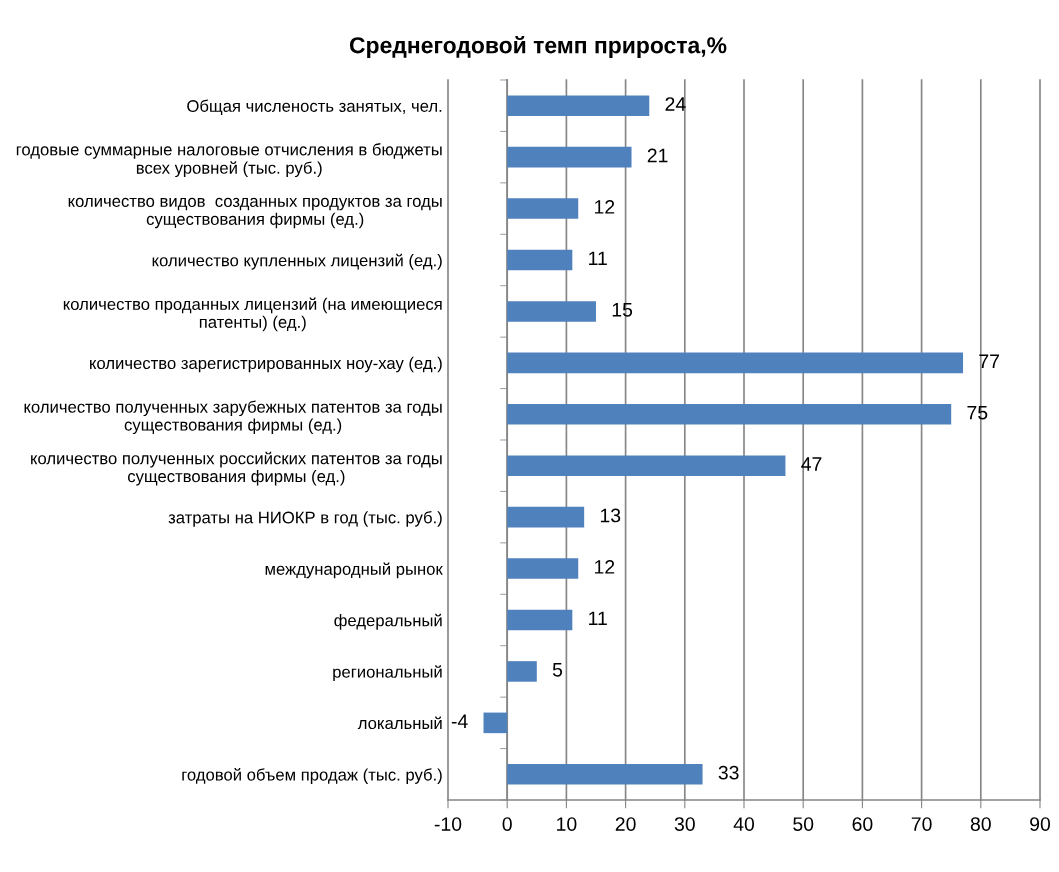 The image size is (1059, 872). I want to click on x-tick-label: 0, so click(507, 824).